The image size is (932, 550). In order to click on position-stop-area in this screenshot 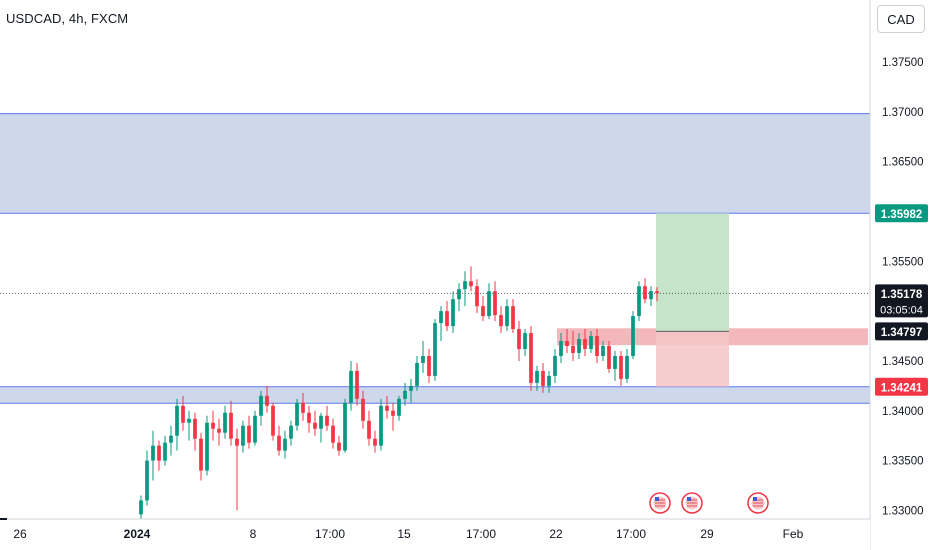, I will do `click(692, 359)`.